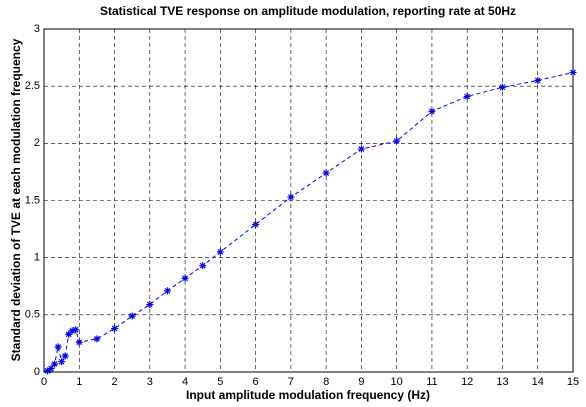 The width and height of the screenshot is (586, 407). I want to click on y-tick-label: 2.5, so click(32, 86).